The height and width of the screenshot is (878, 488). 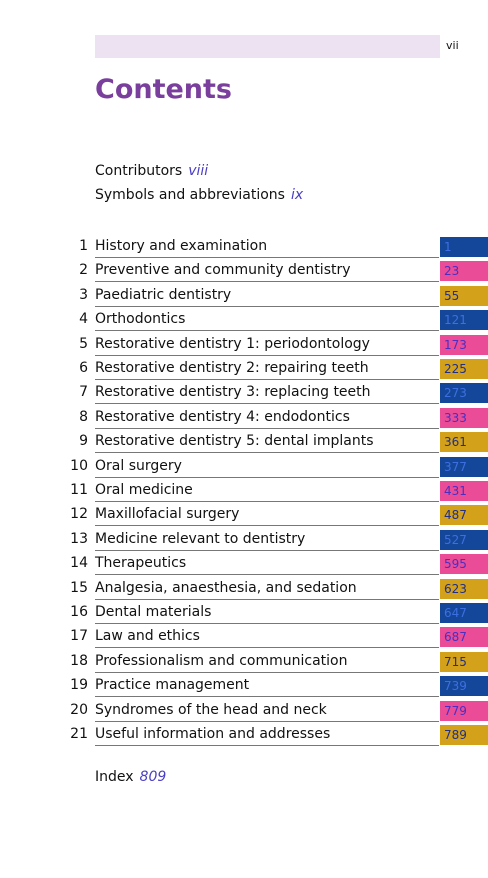 What do you see at coordinates (244, 613) in the screenshot?
I see `chapter-row: 16 Dental materials 647` at bounding box center [244, 613].